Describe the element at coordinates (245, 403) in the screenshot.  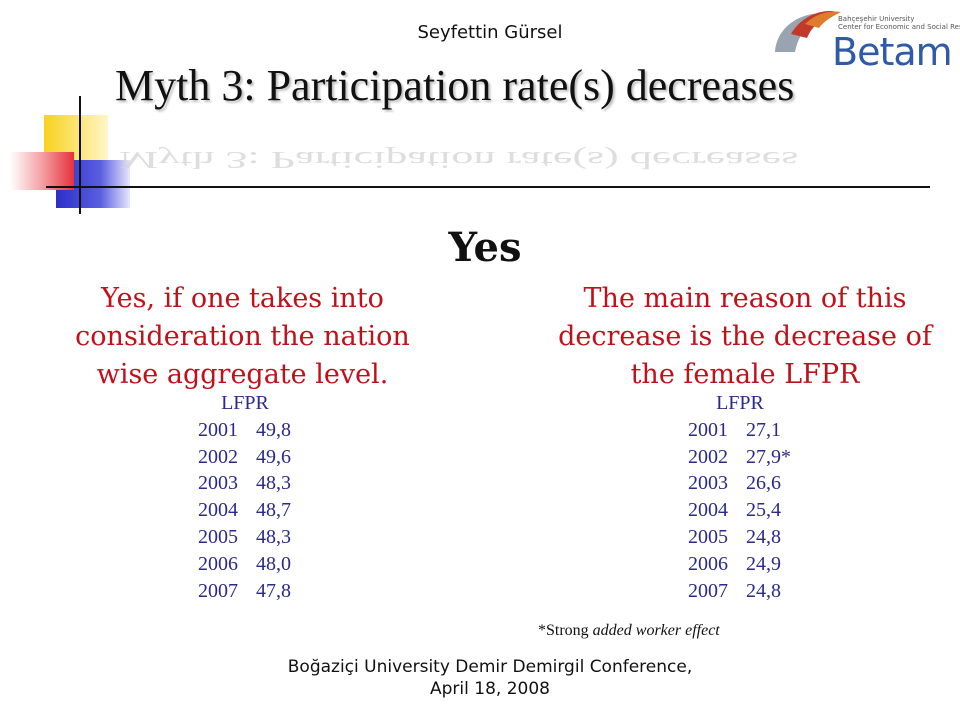
I see `left-table-title: LFPR` at that location.